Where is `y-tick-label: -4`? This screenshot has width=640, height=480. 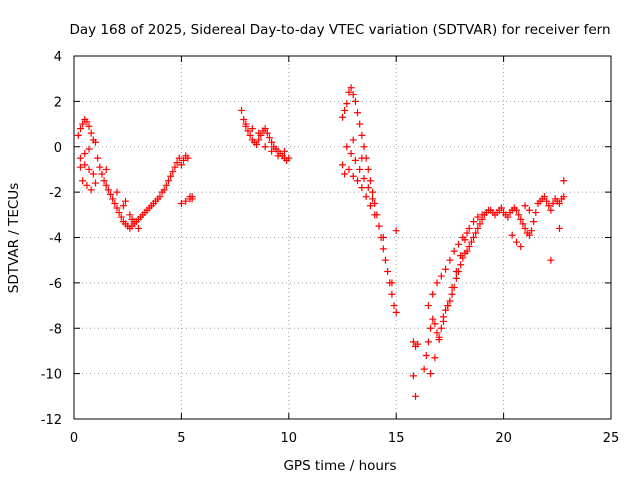
y-tick-label: -4 is located at coordinates (55, 239).